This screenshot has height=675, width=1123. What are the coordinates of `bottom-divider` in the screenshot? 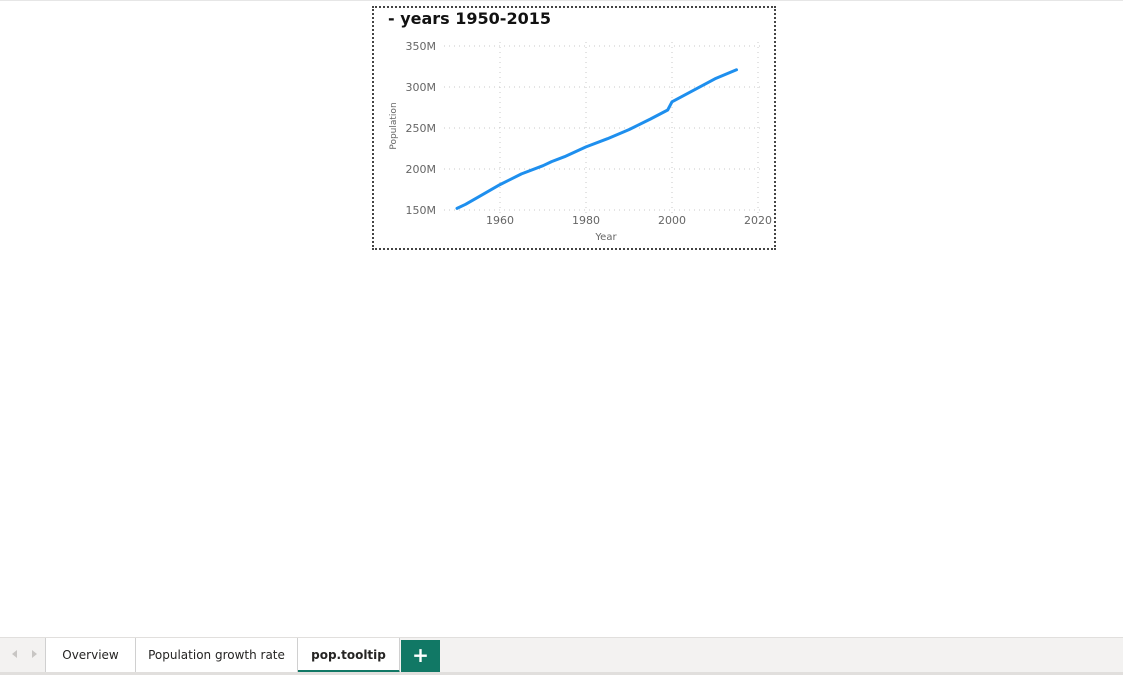 It's located at (561, 673).